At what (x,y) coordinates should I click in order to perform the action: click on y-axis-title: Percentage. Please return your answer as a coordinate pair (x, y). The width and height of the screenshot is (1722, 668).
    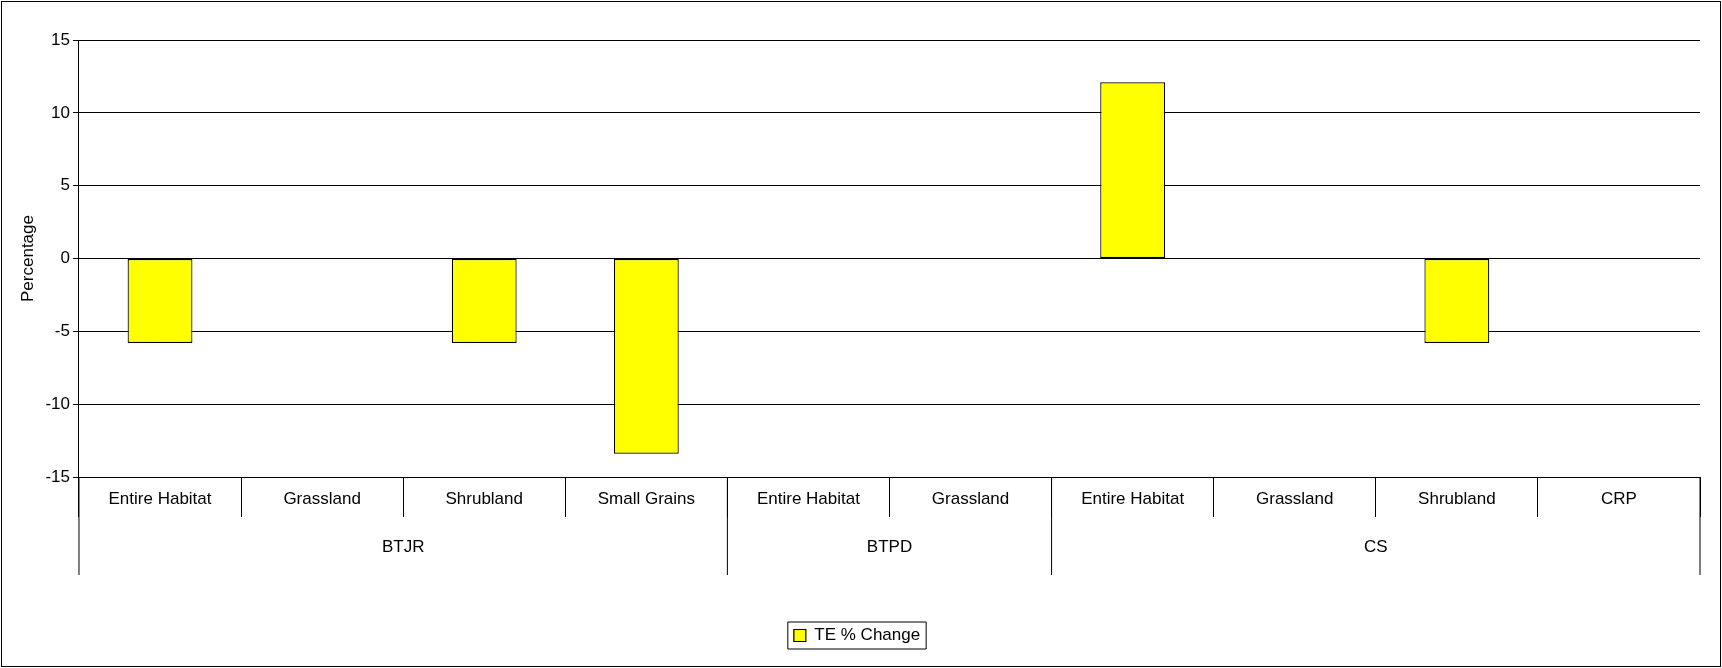
    Looking at the image, I should click on (27, 258).